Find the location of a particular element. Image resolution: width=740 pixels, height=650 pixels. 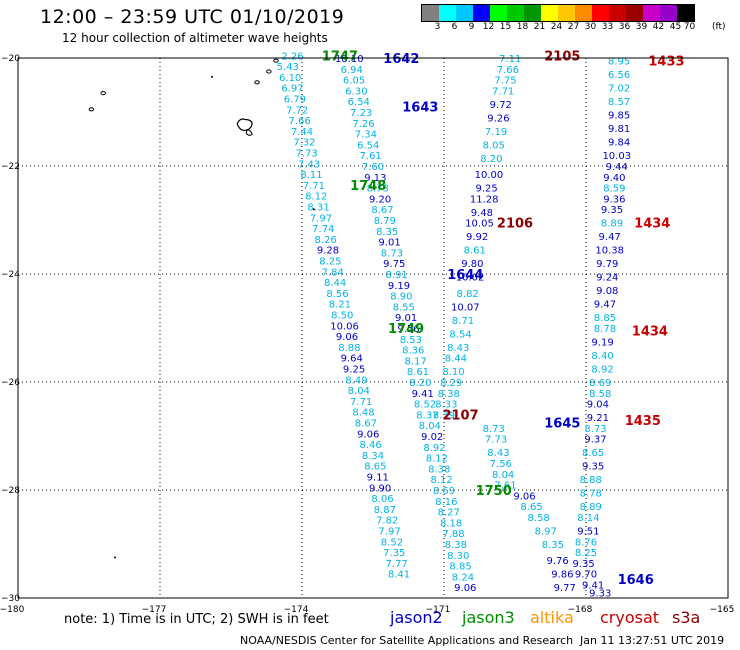

wave-height-value: 9.25 is located at coordinates (486, 189).